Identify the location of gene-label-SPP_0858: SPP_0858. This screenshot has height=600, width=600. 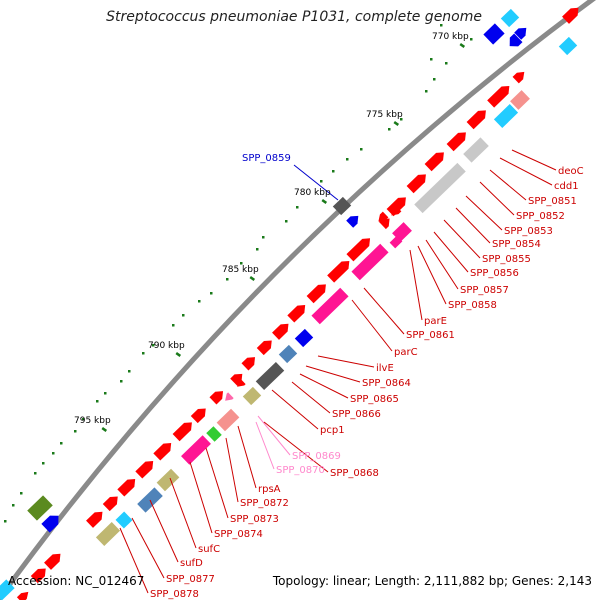
(472, 305).